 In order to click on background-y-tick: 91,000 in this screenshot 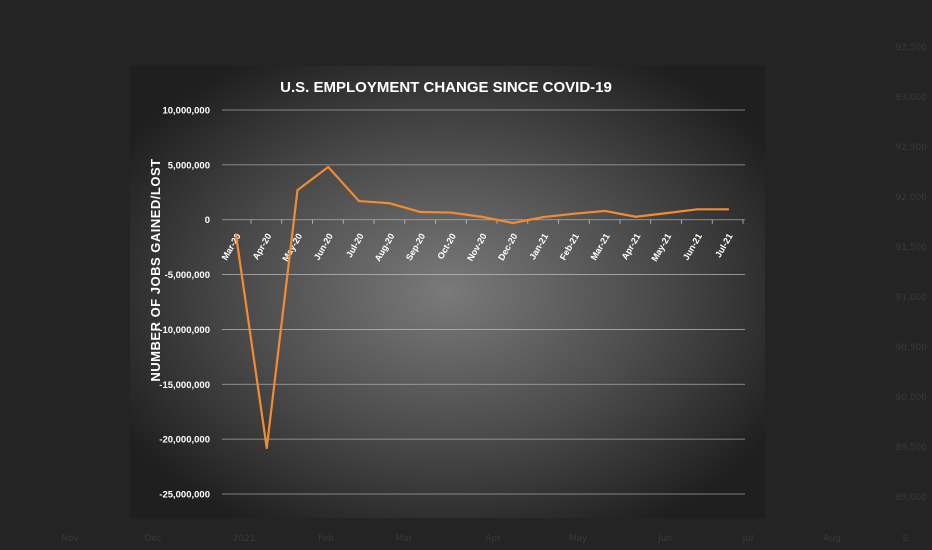, I will do `click(912, 298)`.